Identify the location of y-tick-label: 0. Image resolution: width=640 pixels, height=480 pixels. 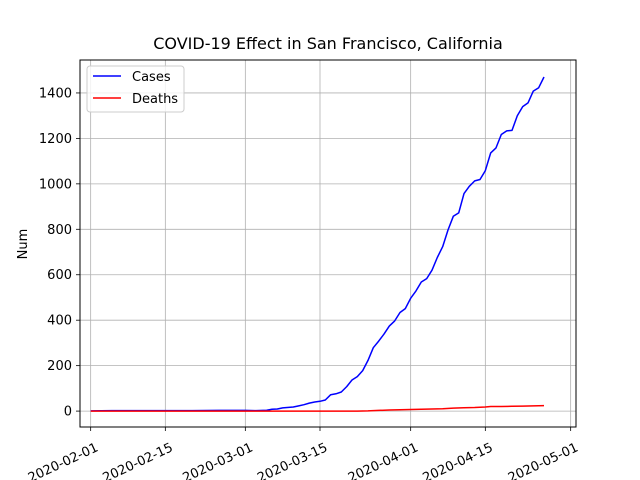
(68, 412).